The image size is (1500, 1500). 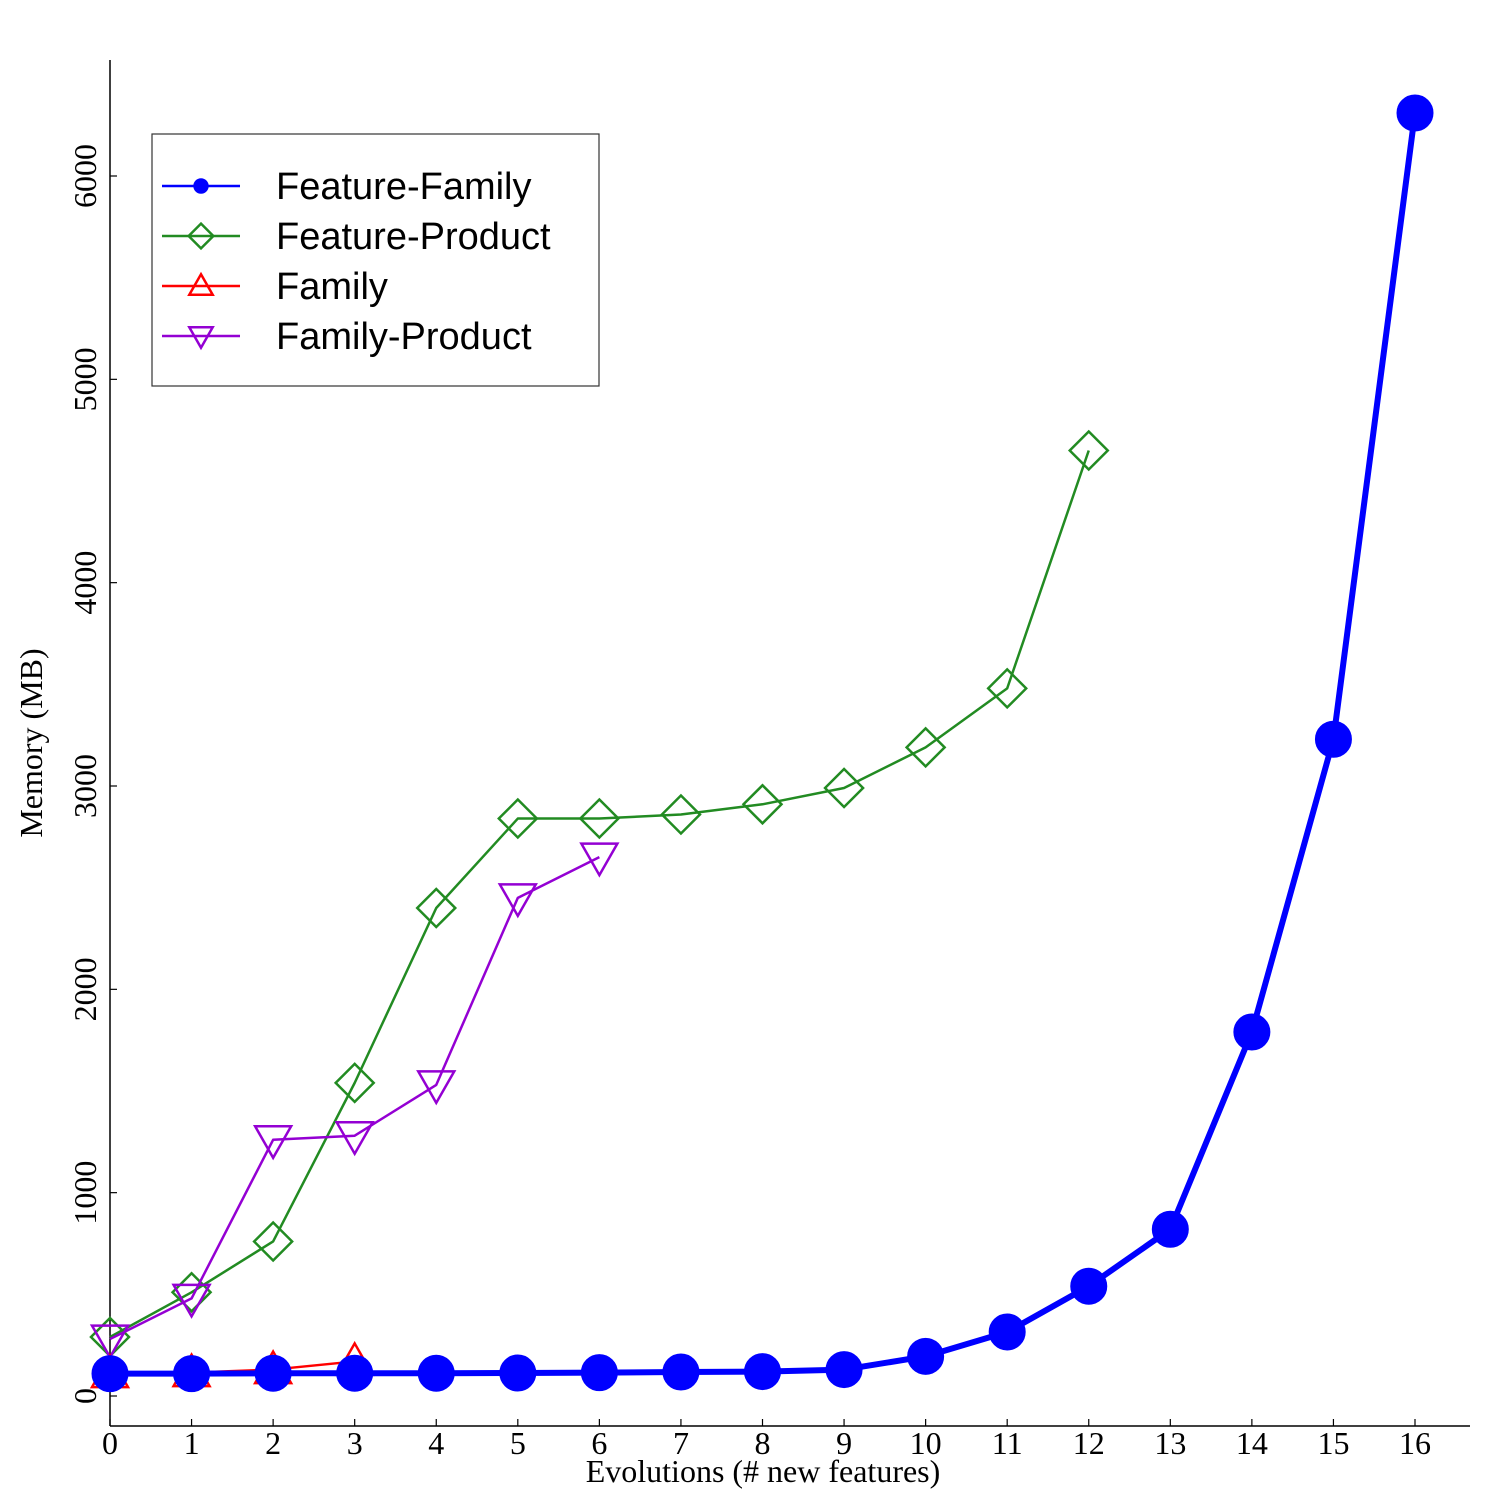 I want to click on y-tick-label: 3000, so click(x=85, y=786).